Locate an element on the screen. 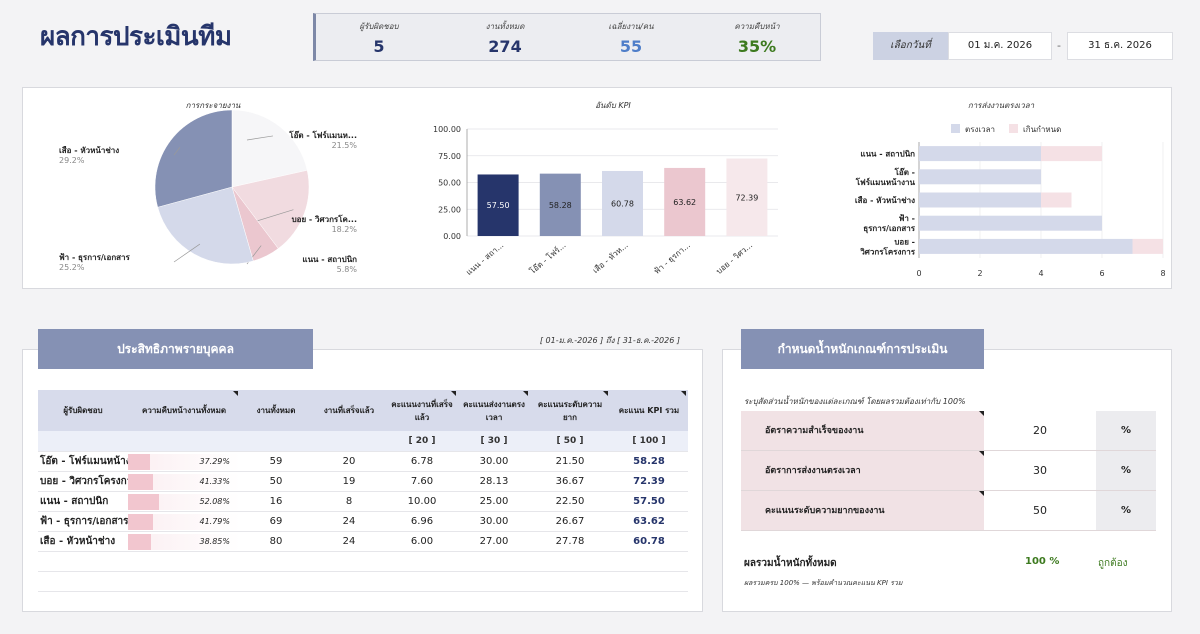 This screenshot has height=634, width=1200. kpi-bar-value: 72.39 is located at coordinates (746, 197).